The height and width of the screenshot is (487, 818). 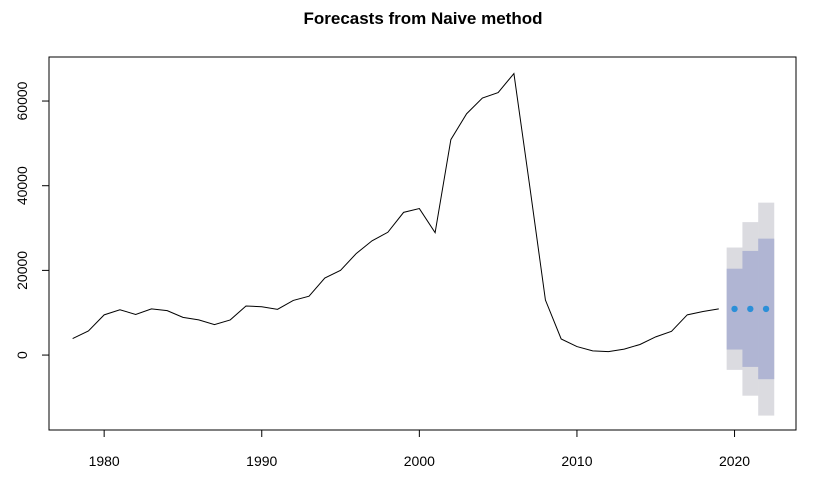 I want to click on x-tick-label-1980: 1980, so click(x=104, y=461).